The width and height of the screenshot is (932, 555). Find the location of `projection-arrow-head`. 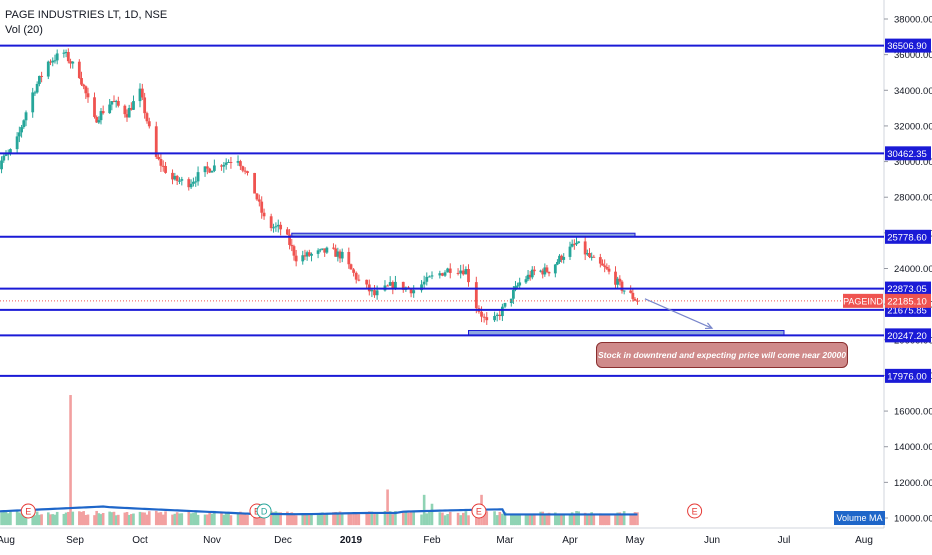

projection-arrow-head is located at coordinates (709, 326).